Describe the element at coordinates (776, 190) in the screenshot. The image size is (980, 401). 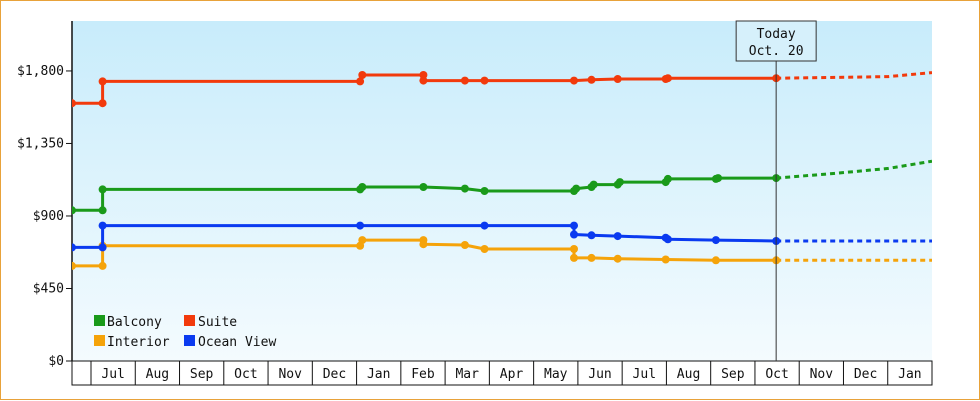
I see `today-marker: Today Oct. 20` at that location.